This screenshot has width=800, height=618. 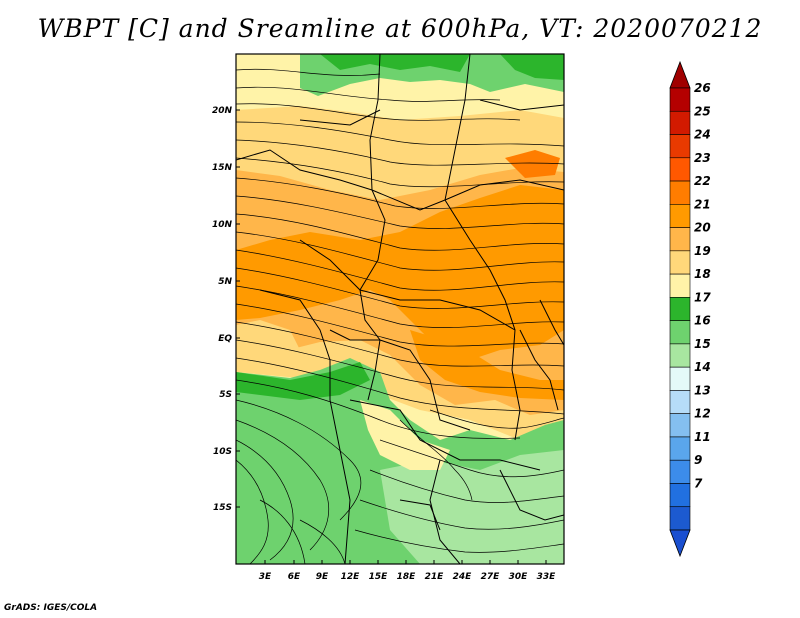 I want to click on lat-ticks: 20N 15N 10N 5N EQ 5S 10S 15S, so click(x=226, y=309).